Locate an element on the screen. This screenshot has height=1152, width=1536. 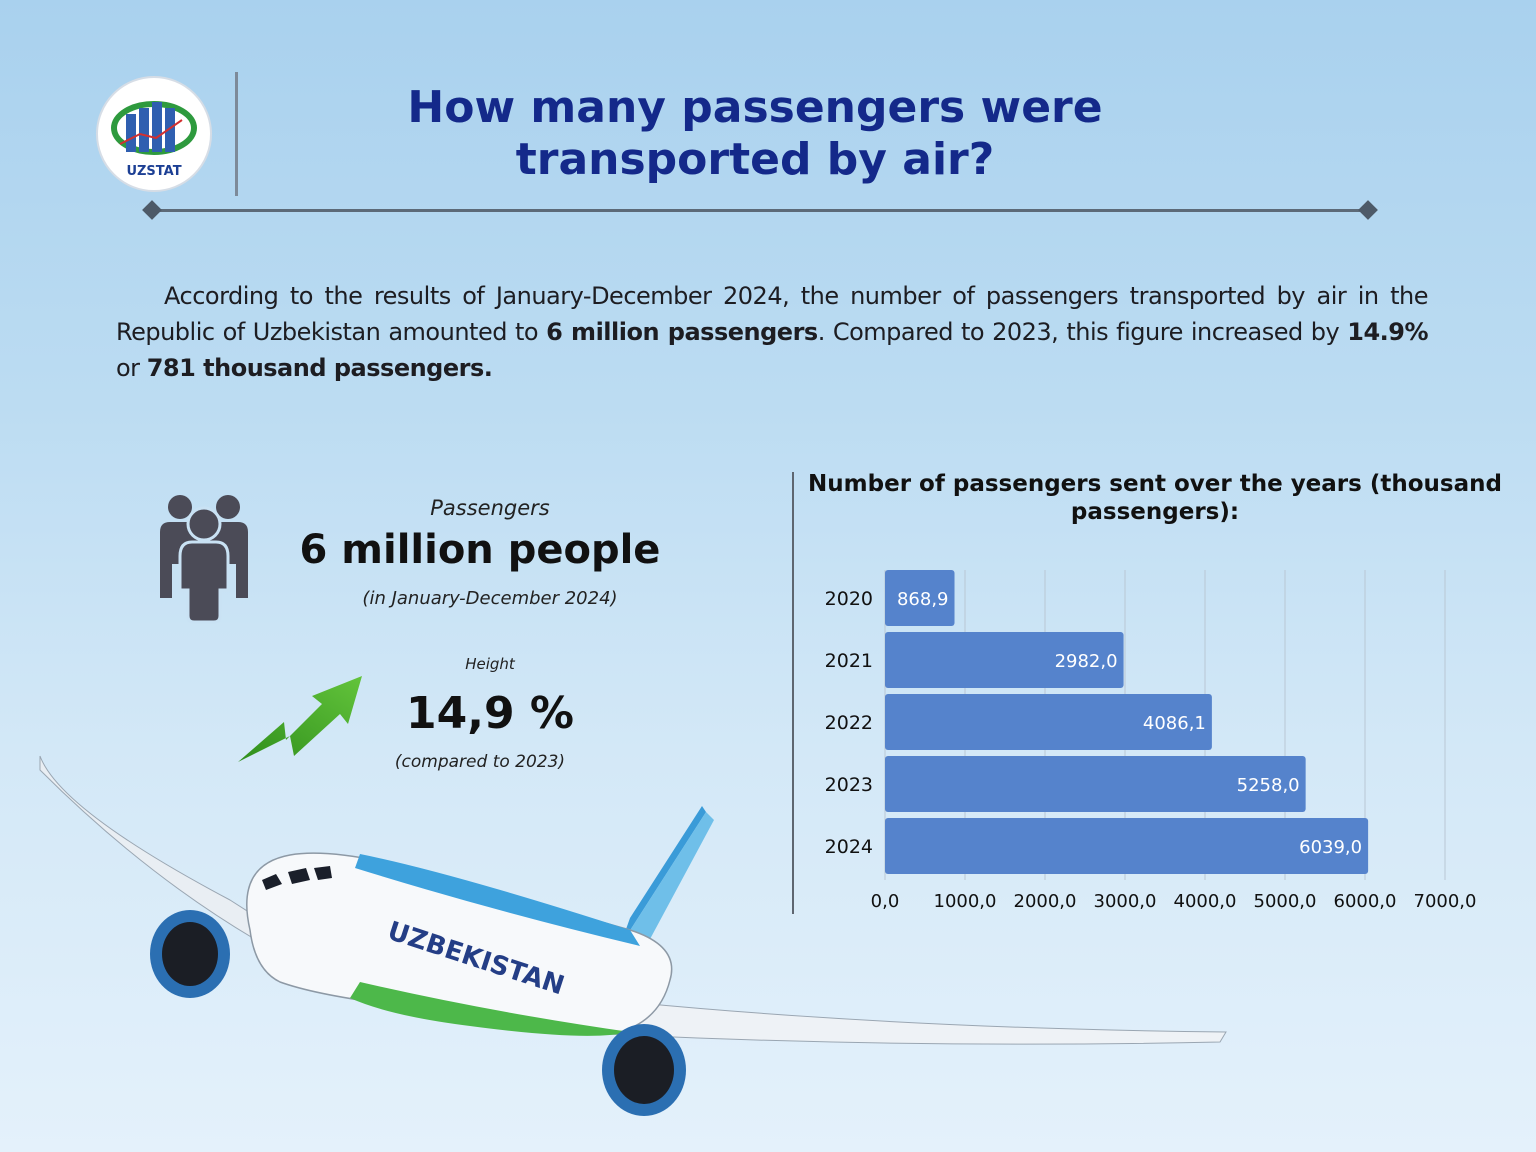
data-label: 2982,0 is located at coordinates (1086, 661).